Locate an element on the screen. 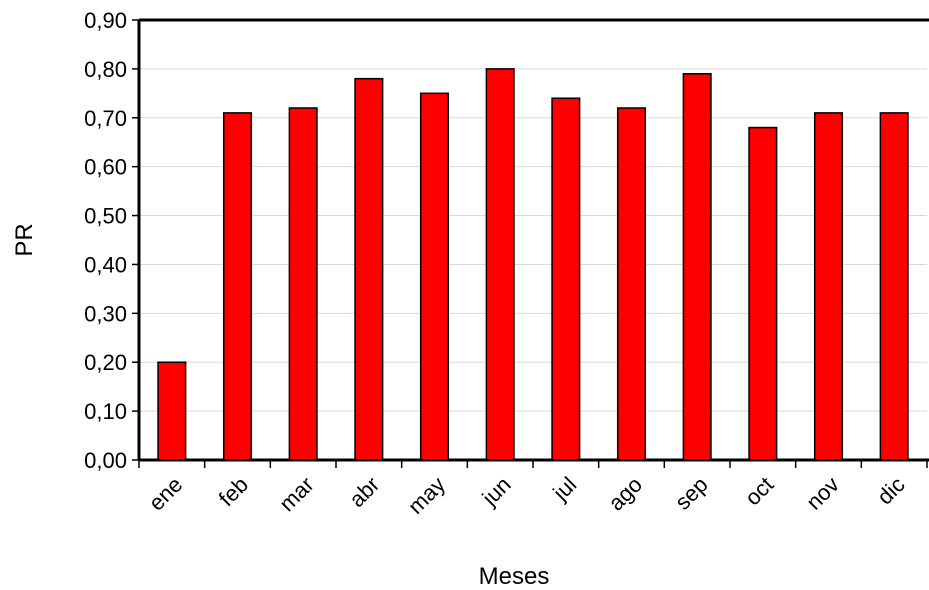  x-tick-label: mar is located at coordinates (296, 494).